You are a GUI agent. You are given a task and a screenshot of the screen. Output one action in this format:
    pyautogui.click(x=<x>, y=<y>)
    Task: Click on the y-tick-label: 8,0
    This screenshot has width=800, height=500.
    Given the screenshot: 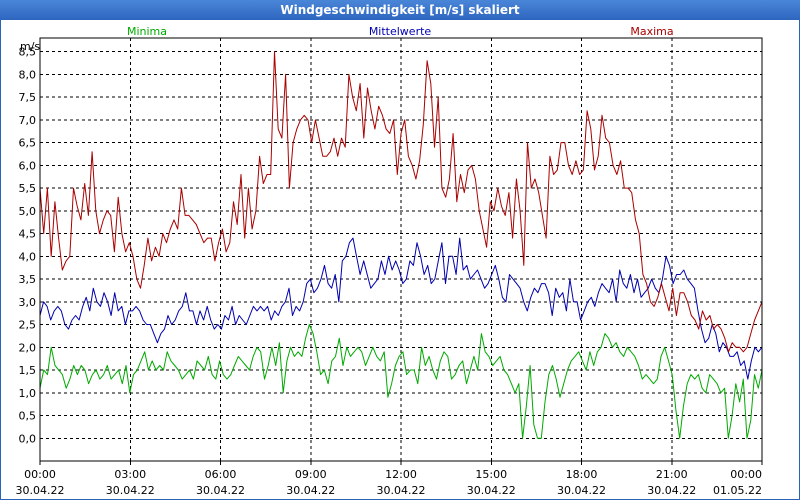 What is the action you would take?
    pyautogui.click(x=28, y=74)
    